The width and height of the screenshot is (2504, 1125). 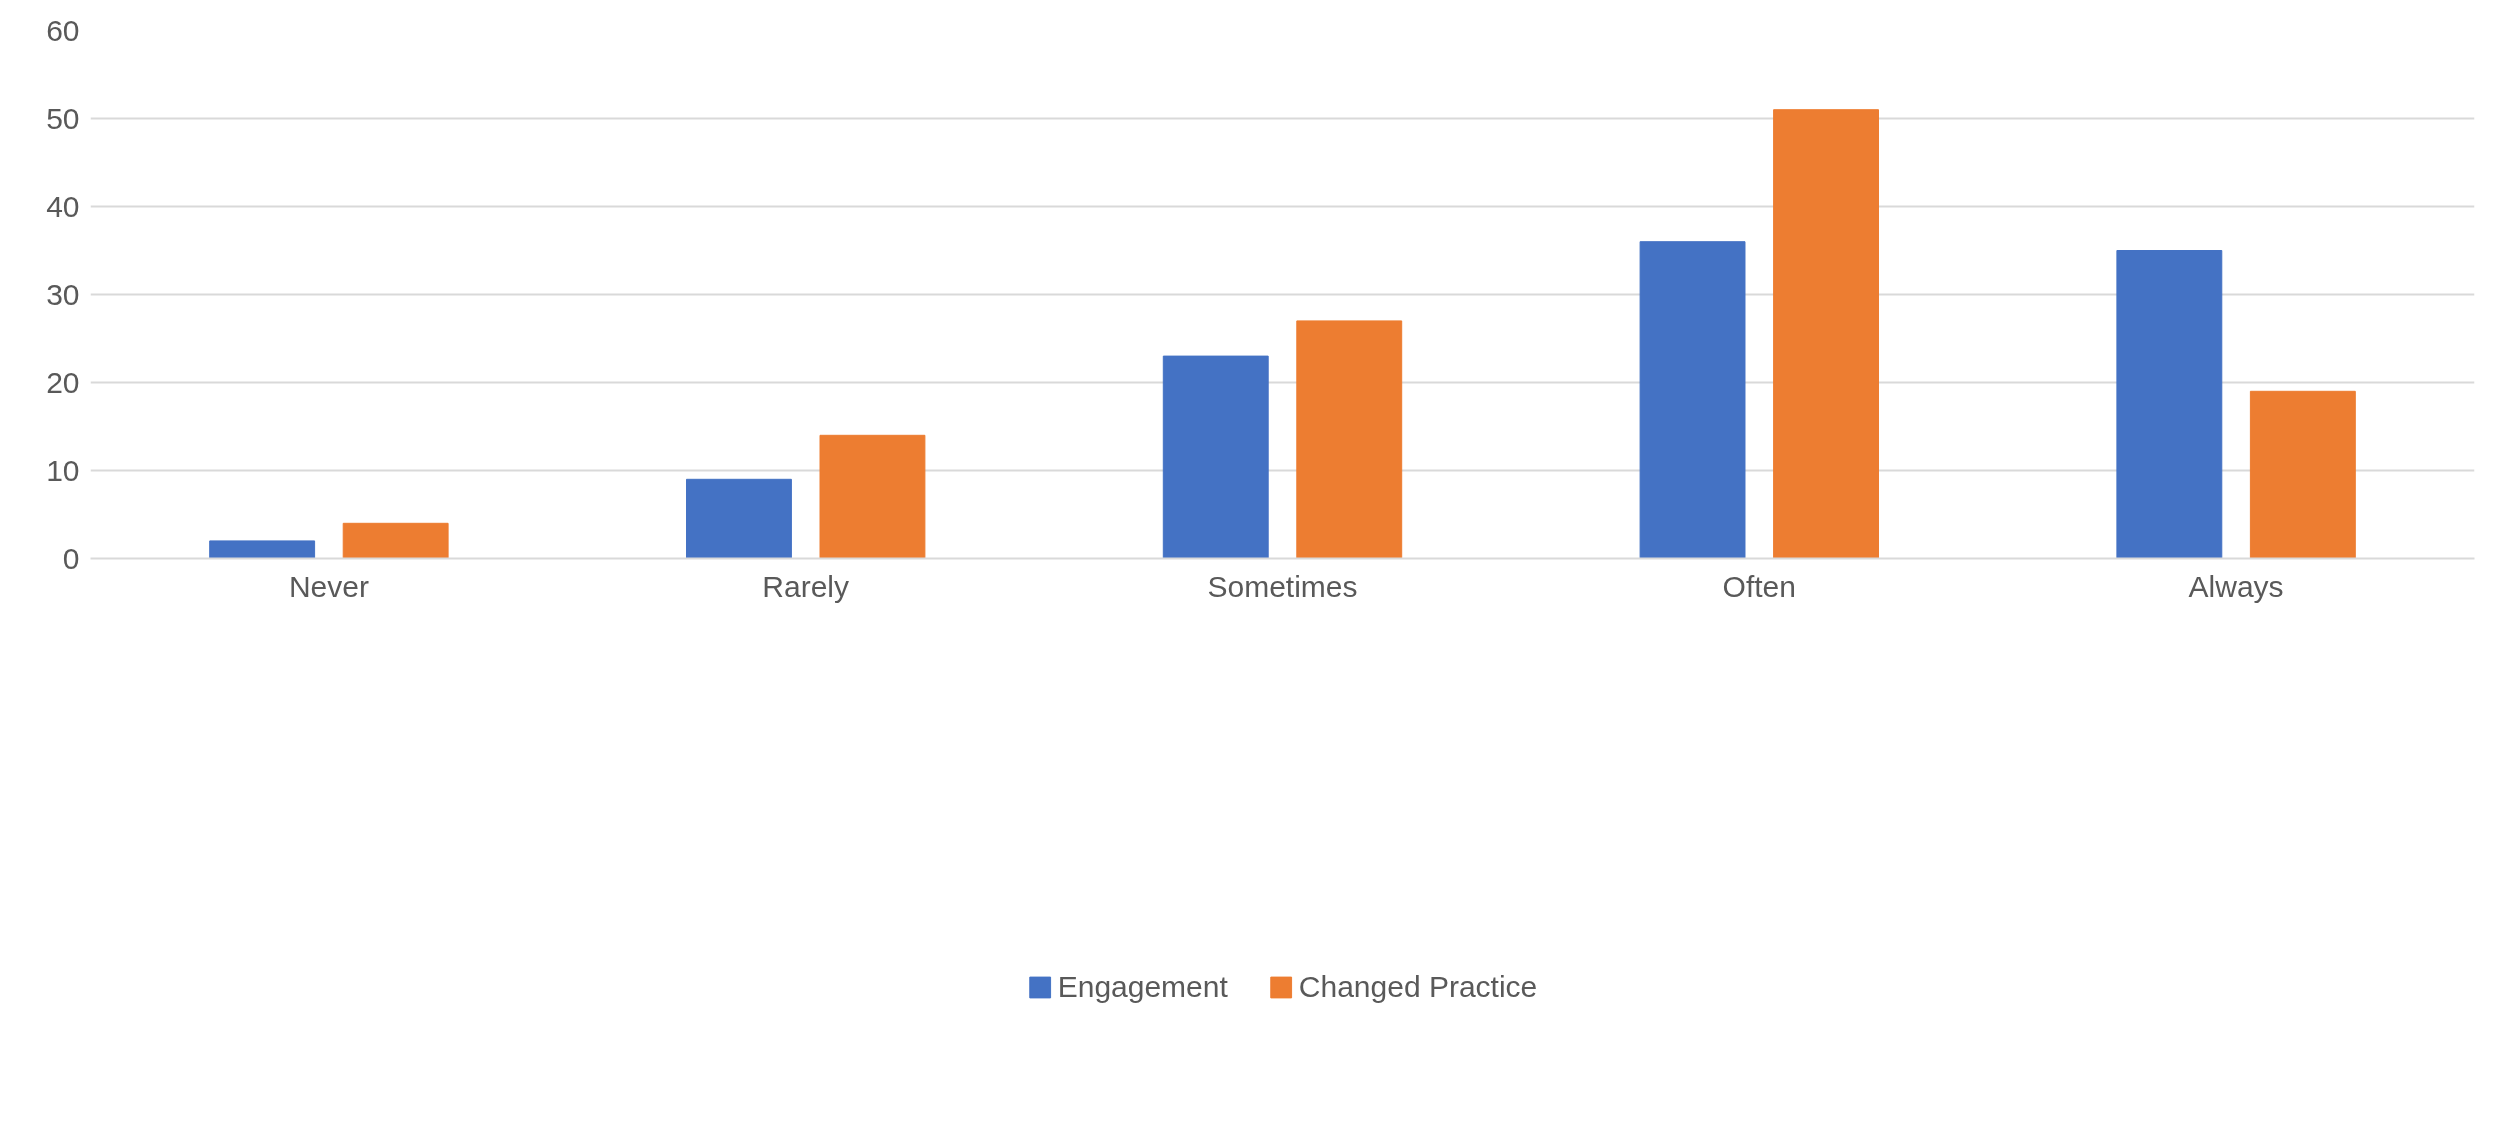 What do you see at coordinates (806, 586) in the screenshot?
I see `x-tick-label: Rarely` at bounding box center [806, 586].